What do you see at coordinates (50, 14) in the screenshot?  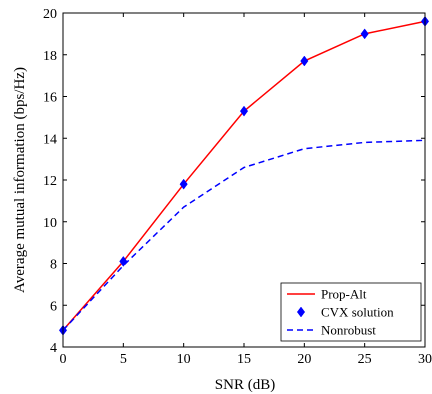 I see `y-tick-label: 20` at bounding box center [50, 14].